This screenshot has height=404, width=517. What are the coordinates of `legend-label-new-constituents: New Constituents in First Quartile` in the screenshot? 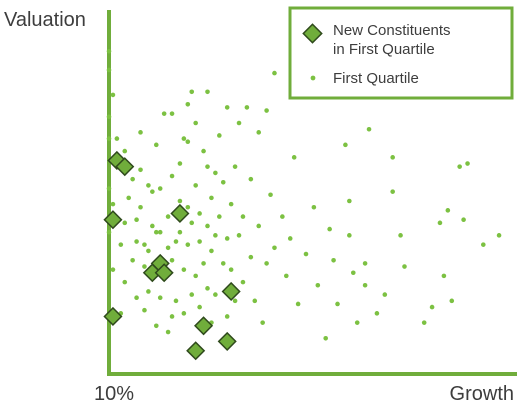 It's located at (394, 40).